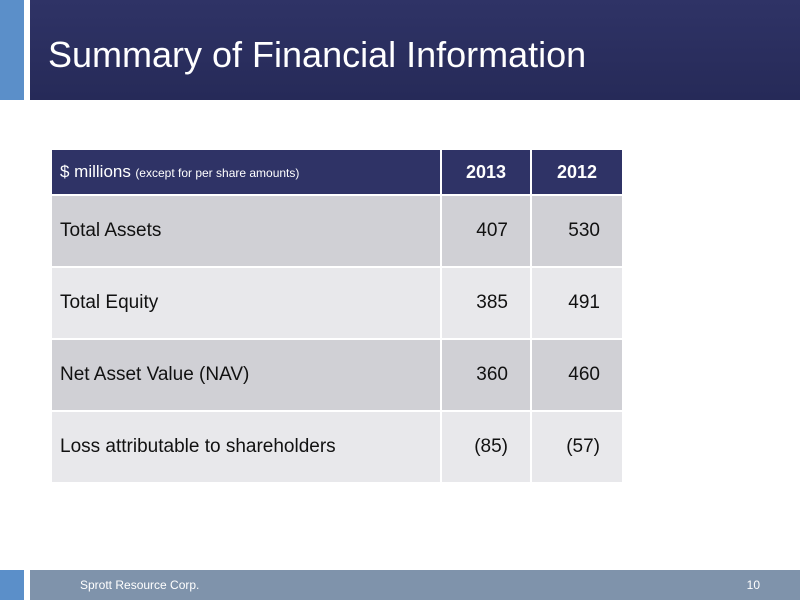  I want to click on footer-bar: Sprott Resource Corp. 10, so click(415, 585).